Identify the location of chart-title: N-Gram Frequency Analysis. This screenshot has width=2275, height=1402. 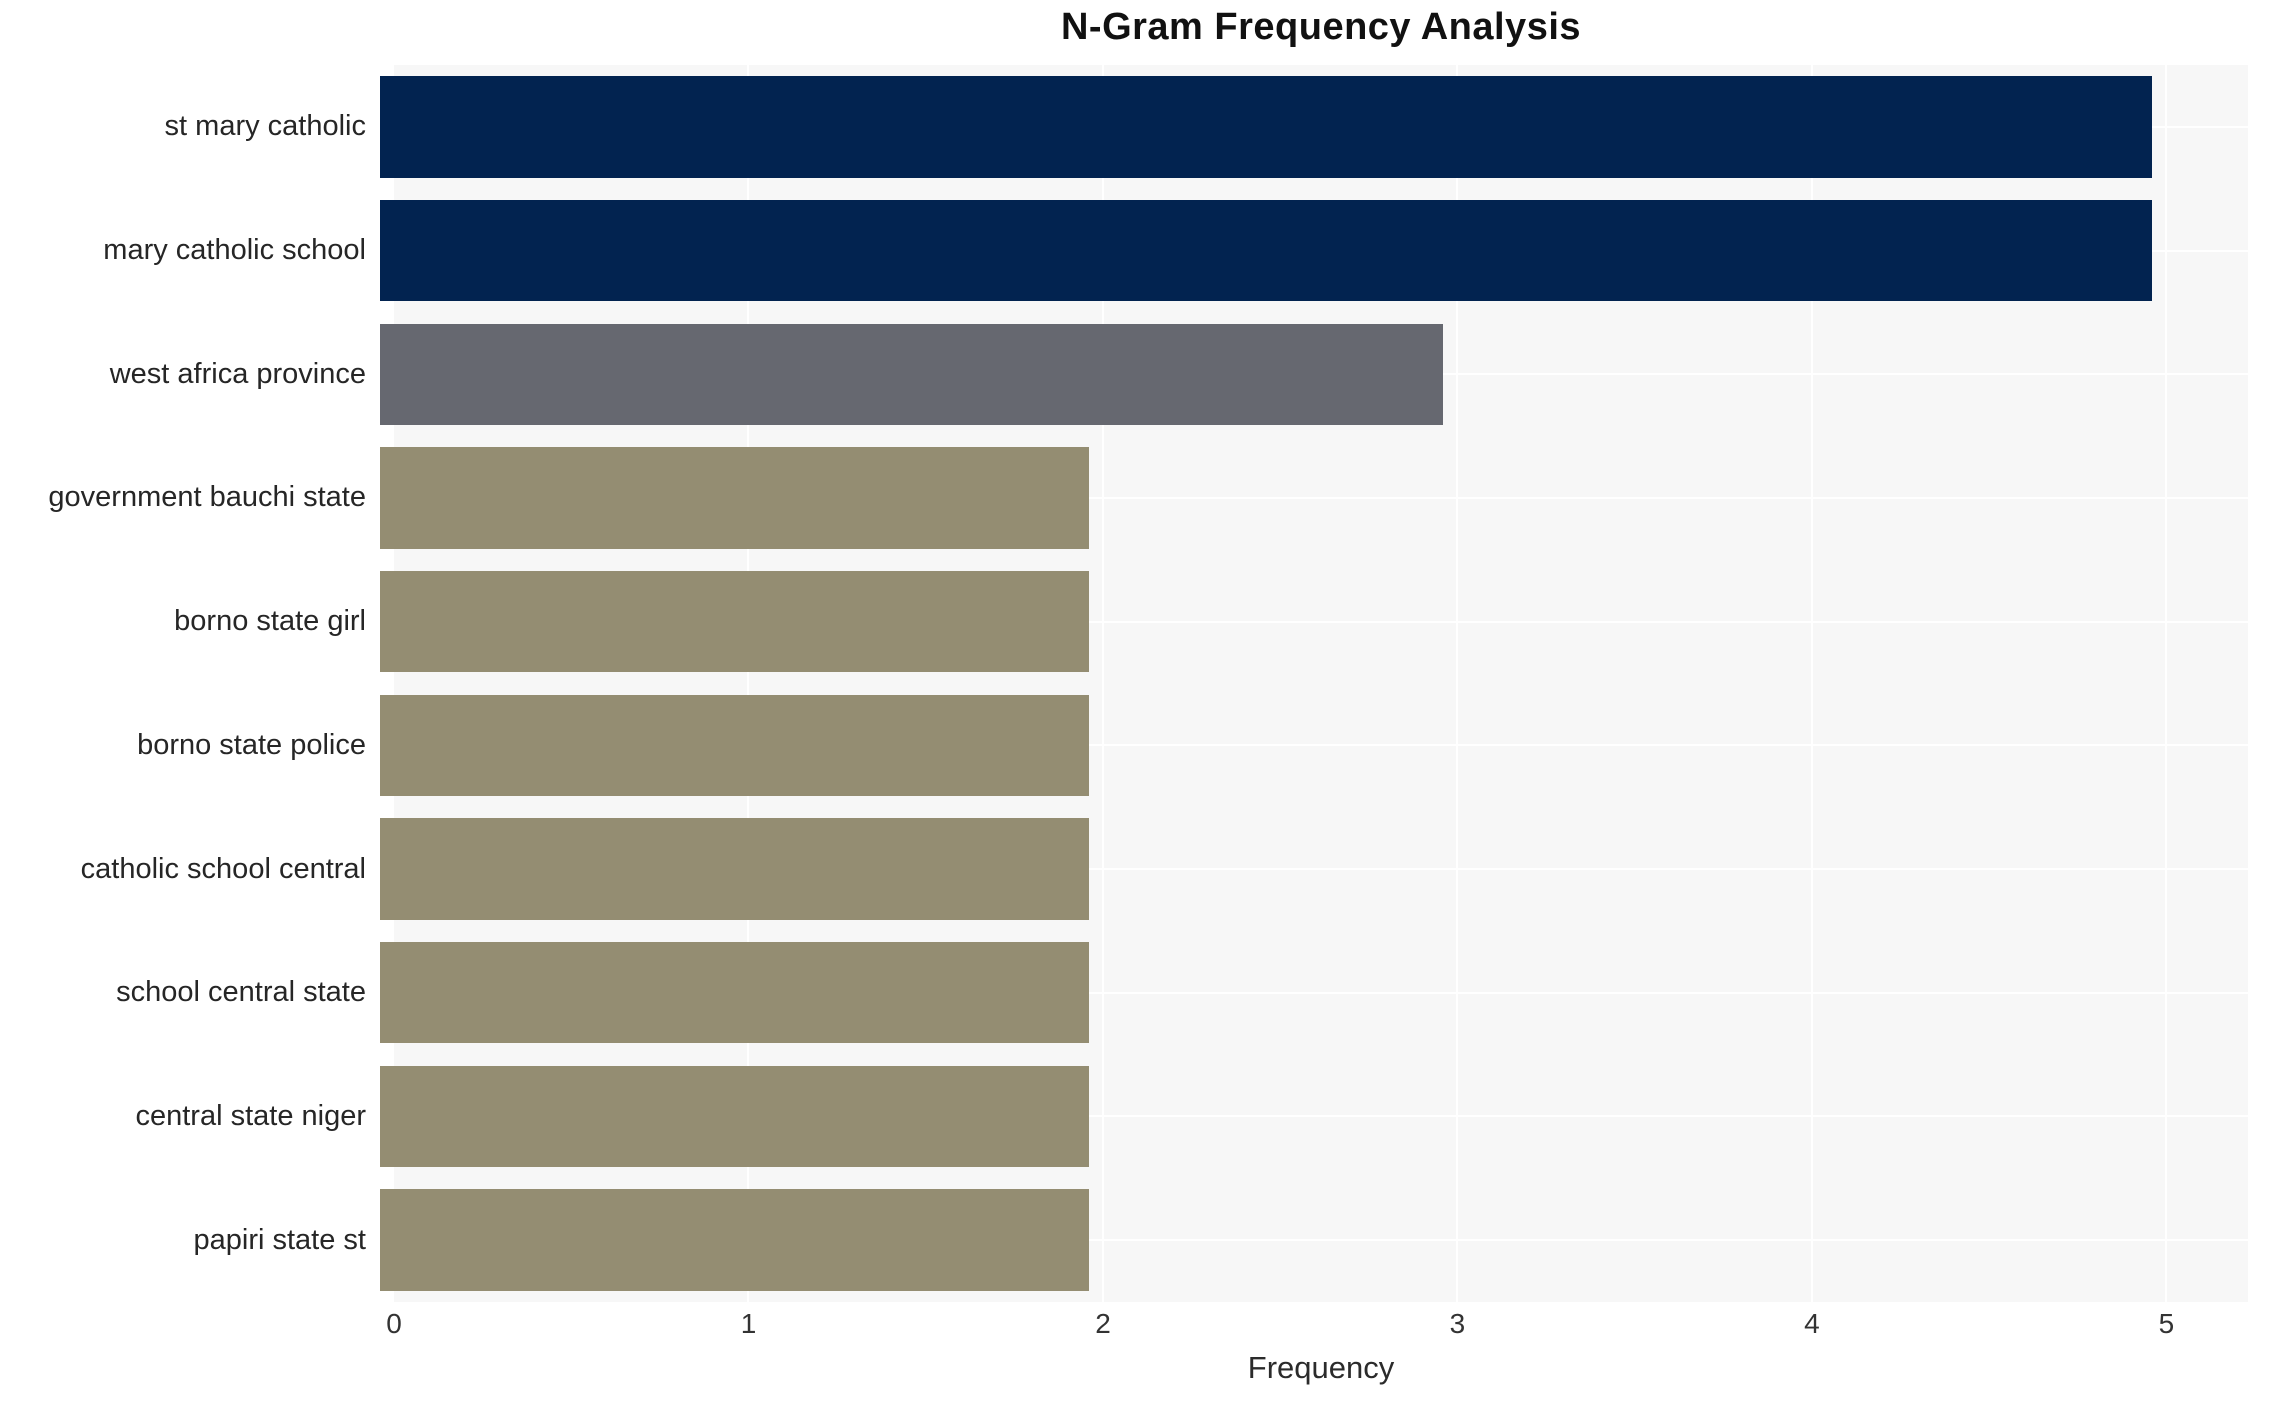
(1321, 27).